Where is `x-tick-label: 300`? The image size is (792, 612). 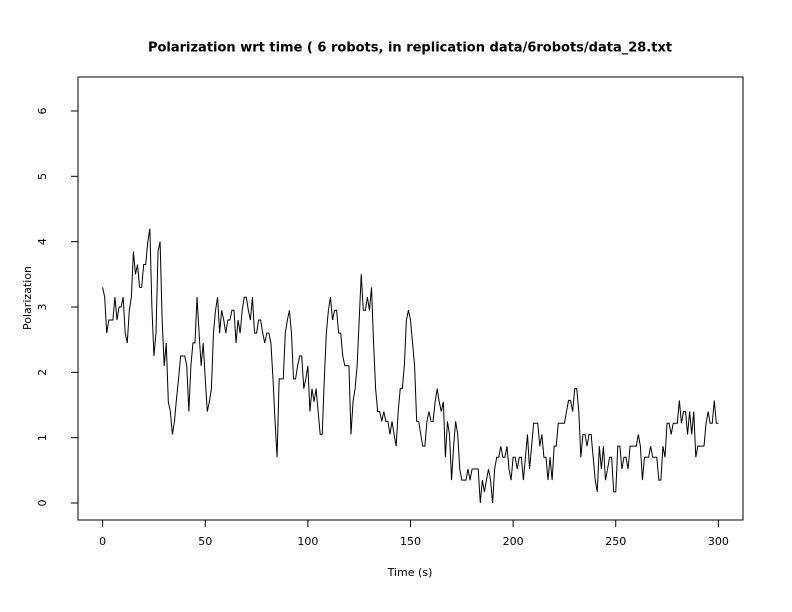 x-tick-label: 300 is located at coordinates (718, 541).